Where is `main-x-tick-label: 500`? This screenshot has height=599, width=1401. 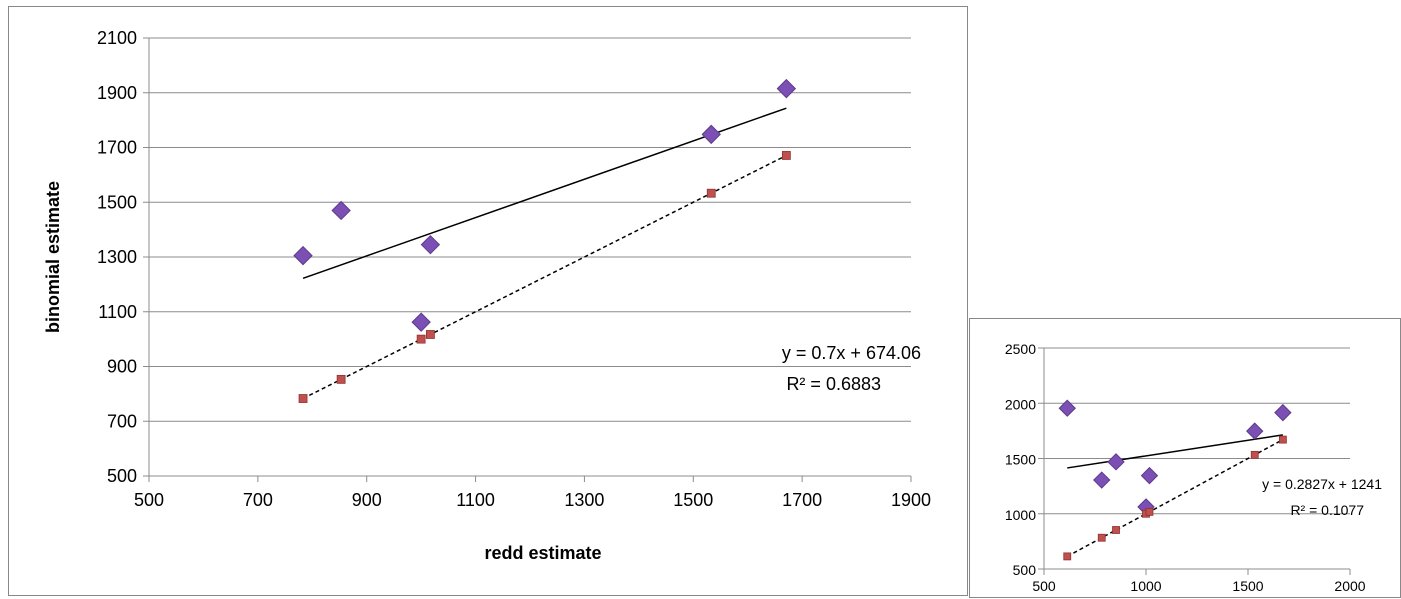 main-x-tick-label: 500 is located at coordinates (149, 500).